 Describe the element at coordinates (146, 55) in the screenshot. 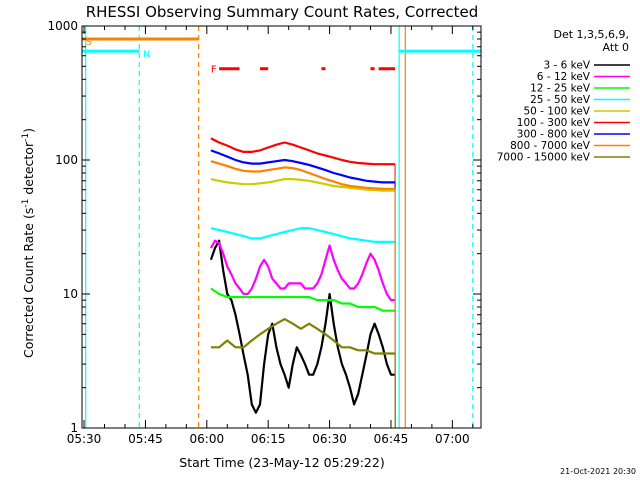

I see `flag-label-N: N` at that location.